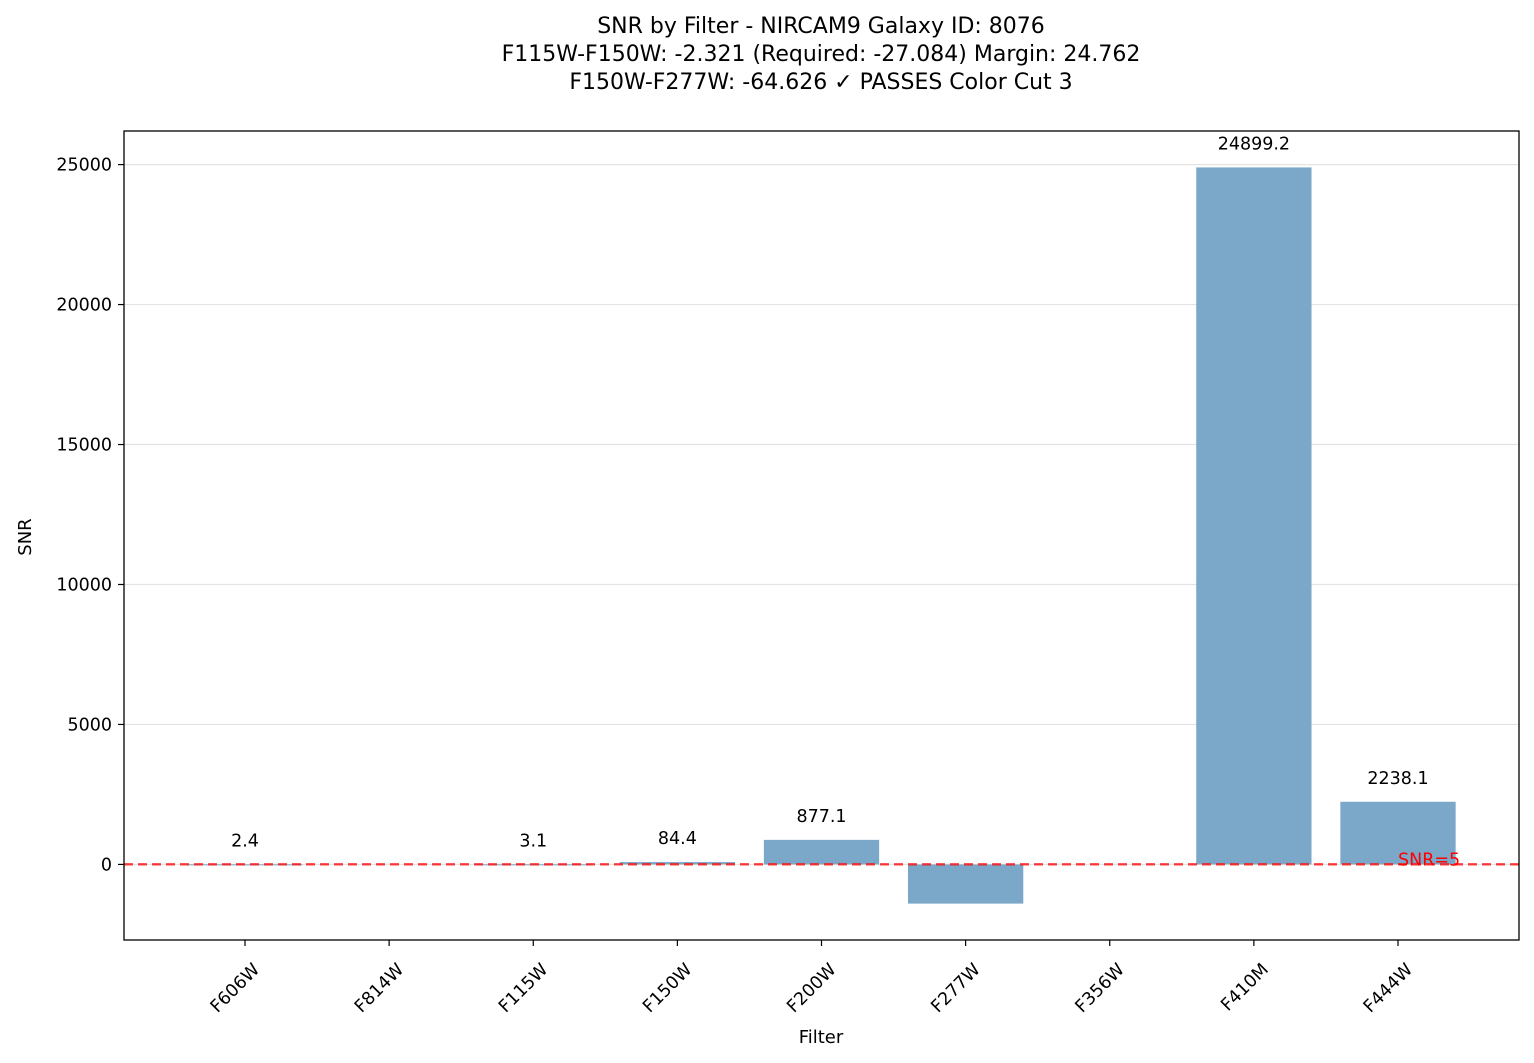 This screenshot has width=1534, height=1063. I want to click on y-tick-label-3: 15000, so click(84, 446).